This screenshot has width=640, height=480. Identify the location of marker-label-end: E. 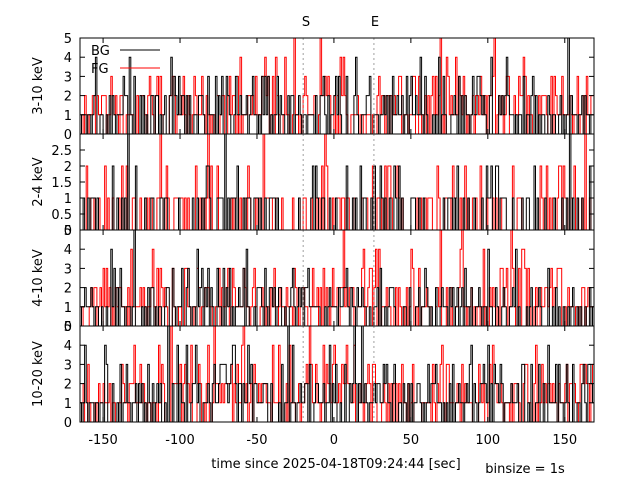
(375, 22).